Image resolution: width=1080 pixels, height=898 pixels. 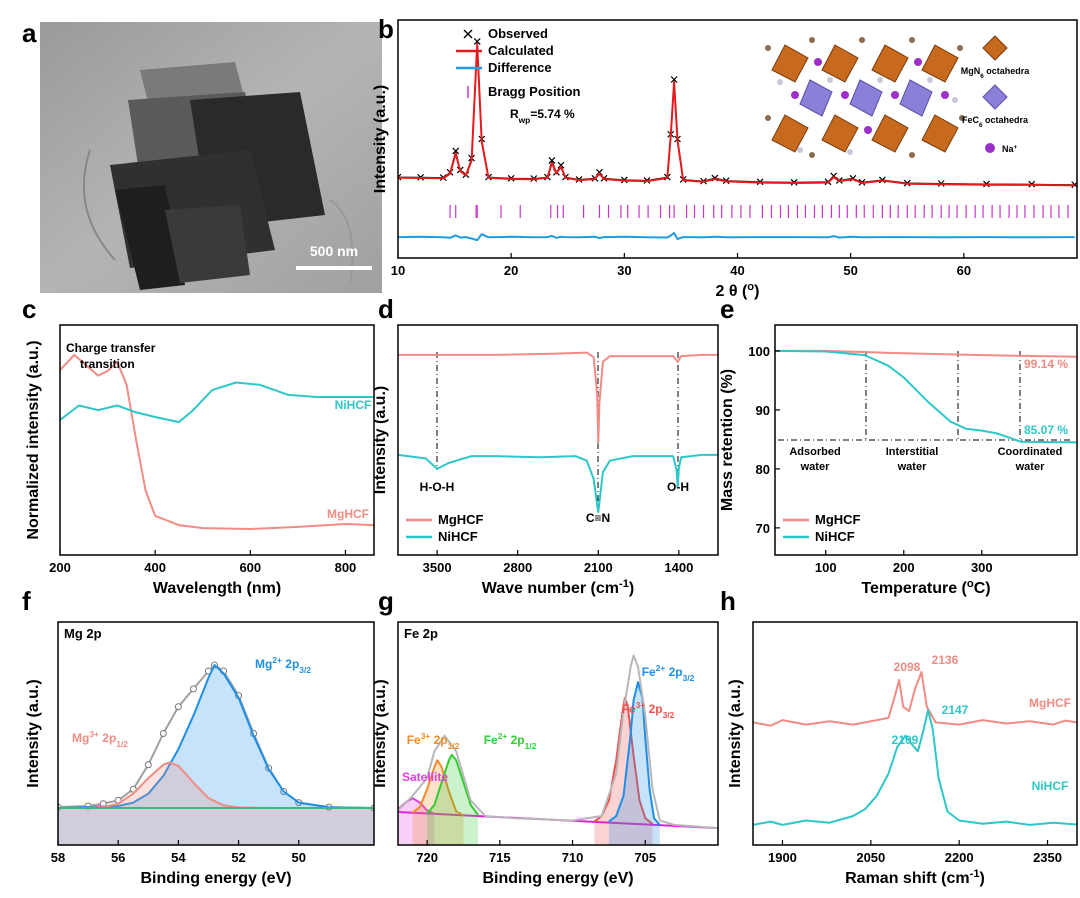 What do you see at coordinates (517, 567) in the screenshot?
I see `x-tick-label: 2800` at bounding box center [517, 567].